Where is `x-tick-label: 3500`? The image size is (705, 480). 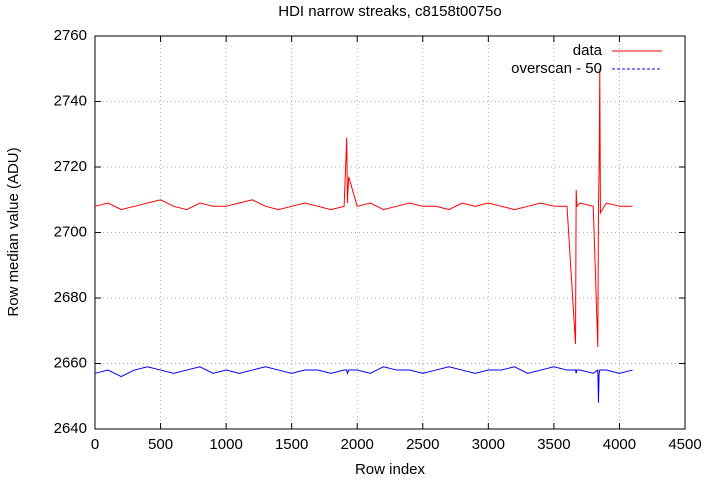 x-tick-label: 3500 is located at coordinates (553, 444).